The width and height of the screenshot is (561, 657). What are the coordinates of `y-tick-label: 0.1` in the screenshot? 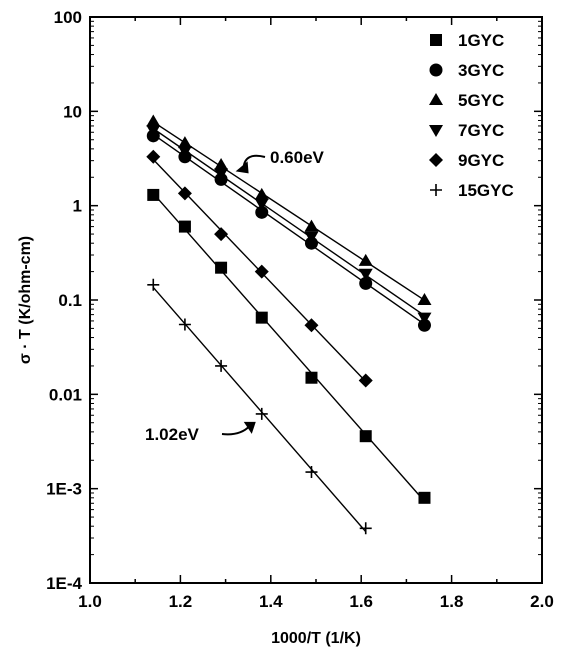 It's located at (70, 300).